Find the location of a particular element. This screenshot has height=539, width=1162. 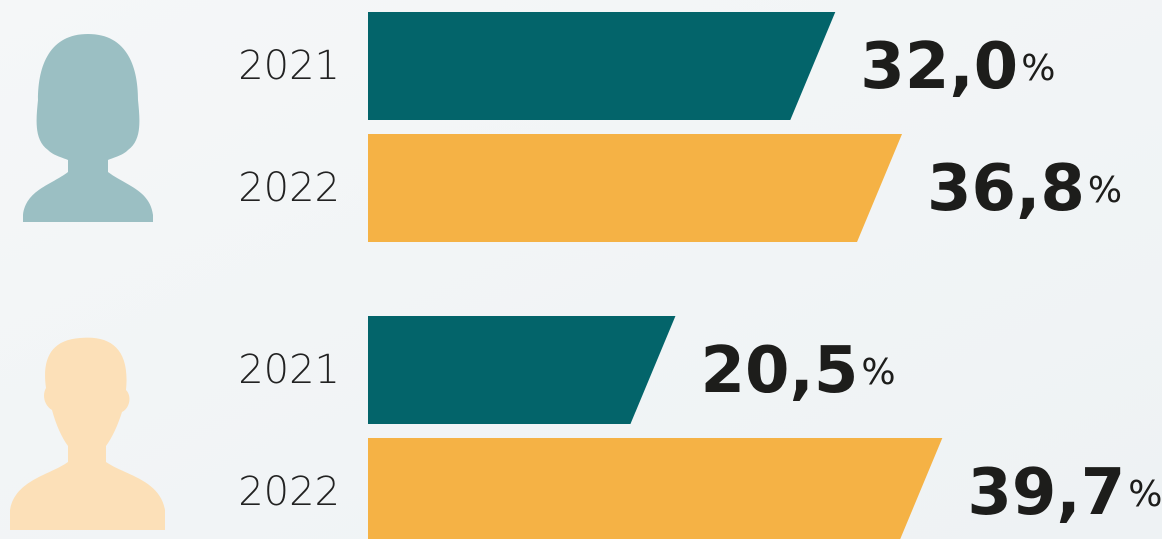

value-label: 20,5% is located at coordinates (797, 371).